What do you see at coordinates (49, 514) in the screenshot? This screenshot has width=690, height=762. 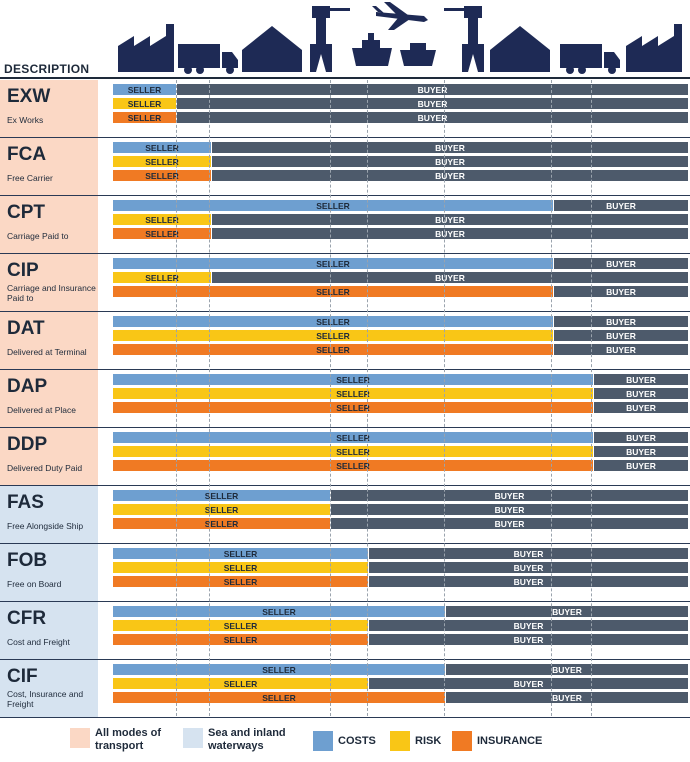 I see `term-label-box: FAS Free Alongside Ship` at bounding box center [49, 514].